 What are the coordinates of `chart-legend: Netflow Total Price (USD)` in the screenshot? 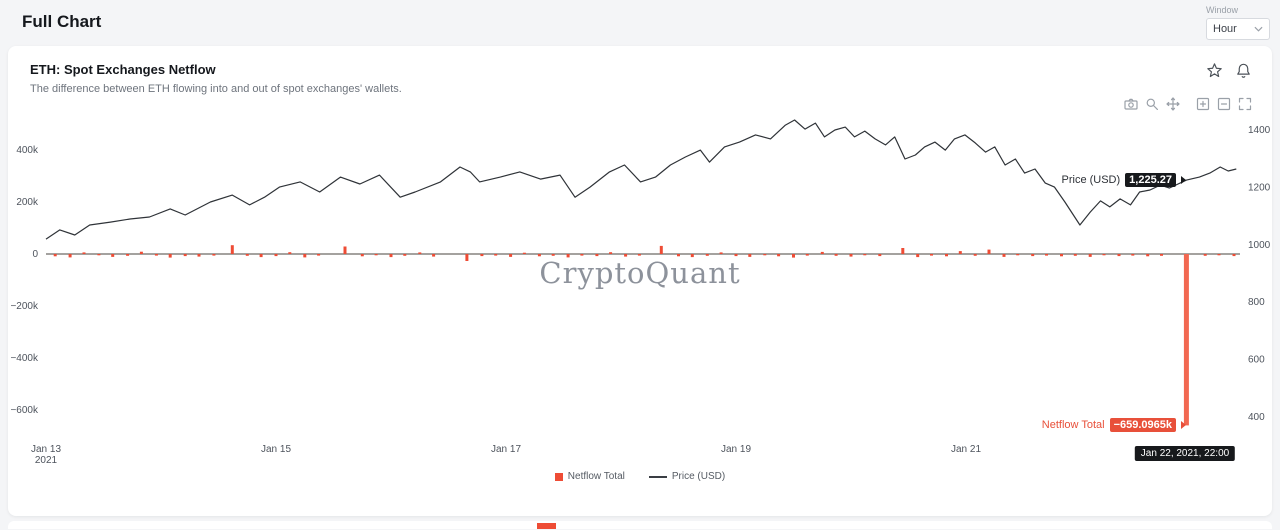 It's located at (640, 476).